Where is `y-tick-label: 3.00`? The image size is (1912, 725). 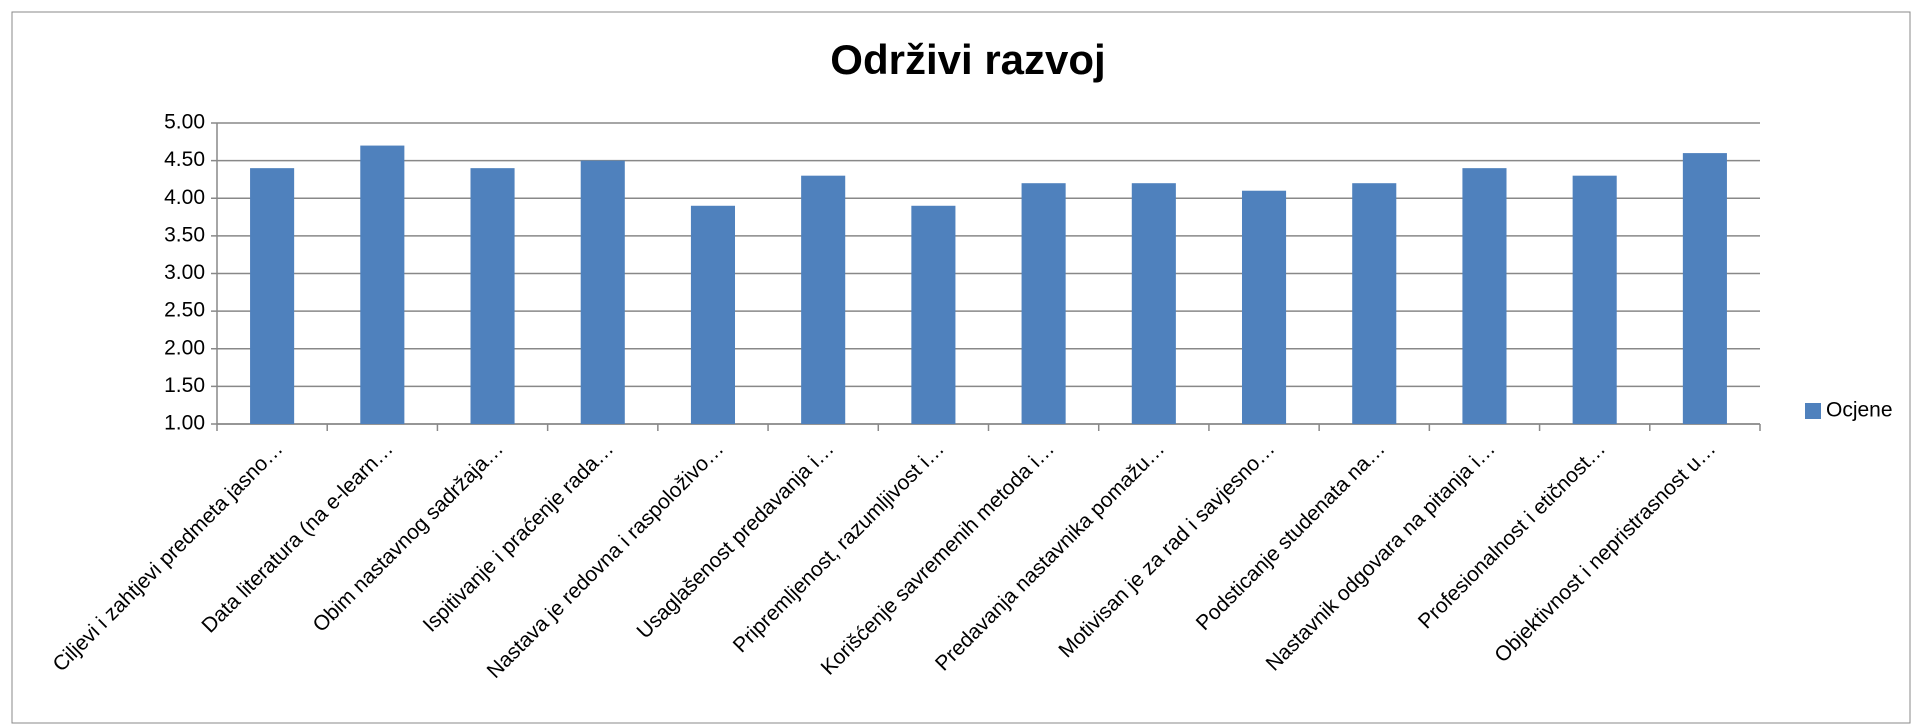
y-tick-label: 3.00 is located at coordinates (184, 272).